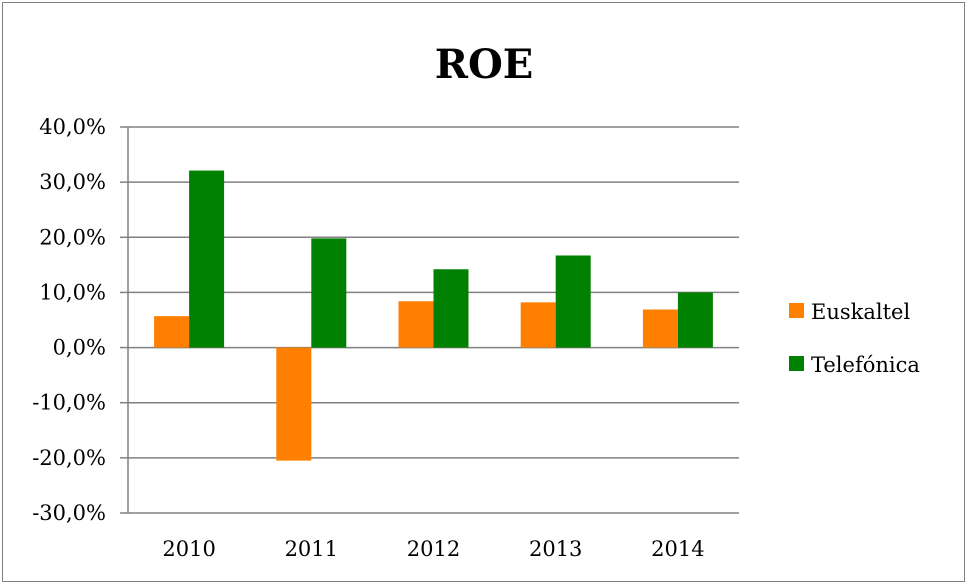  What do you see at coordinates (311, 549) in the screenshot?
I see `x-tick-label: 2011` at bounding box center [311, 549].